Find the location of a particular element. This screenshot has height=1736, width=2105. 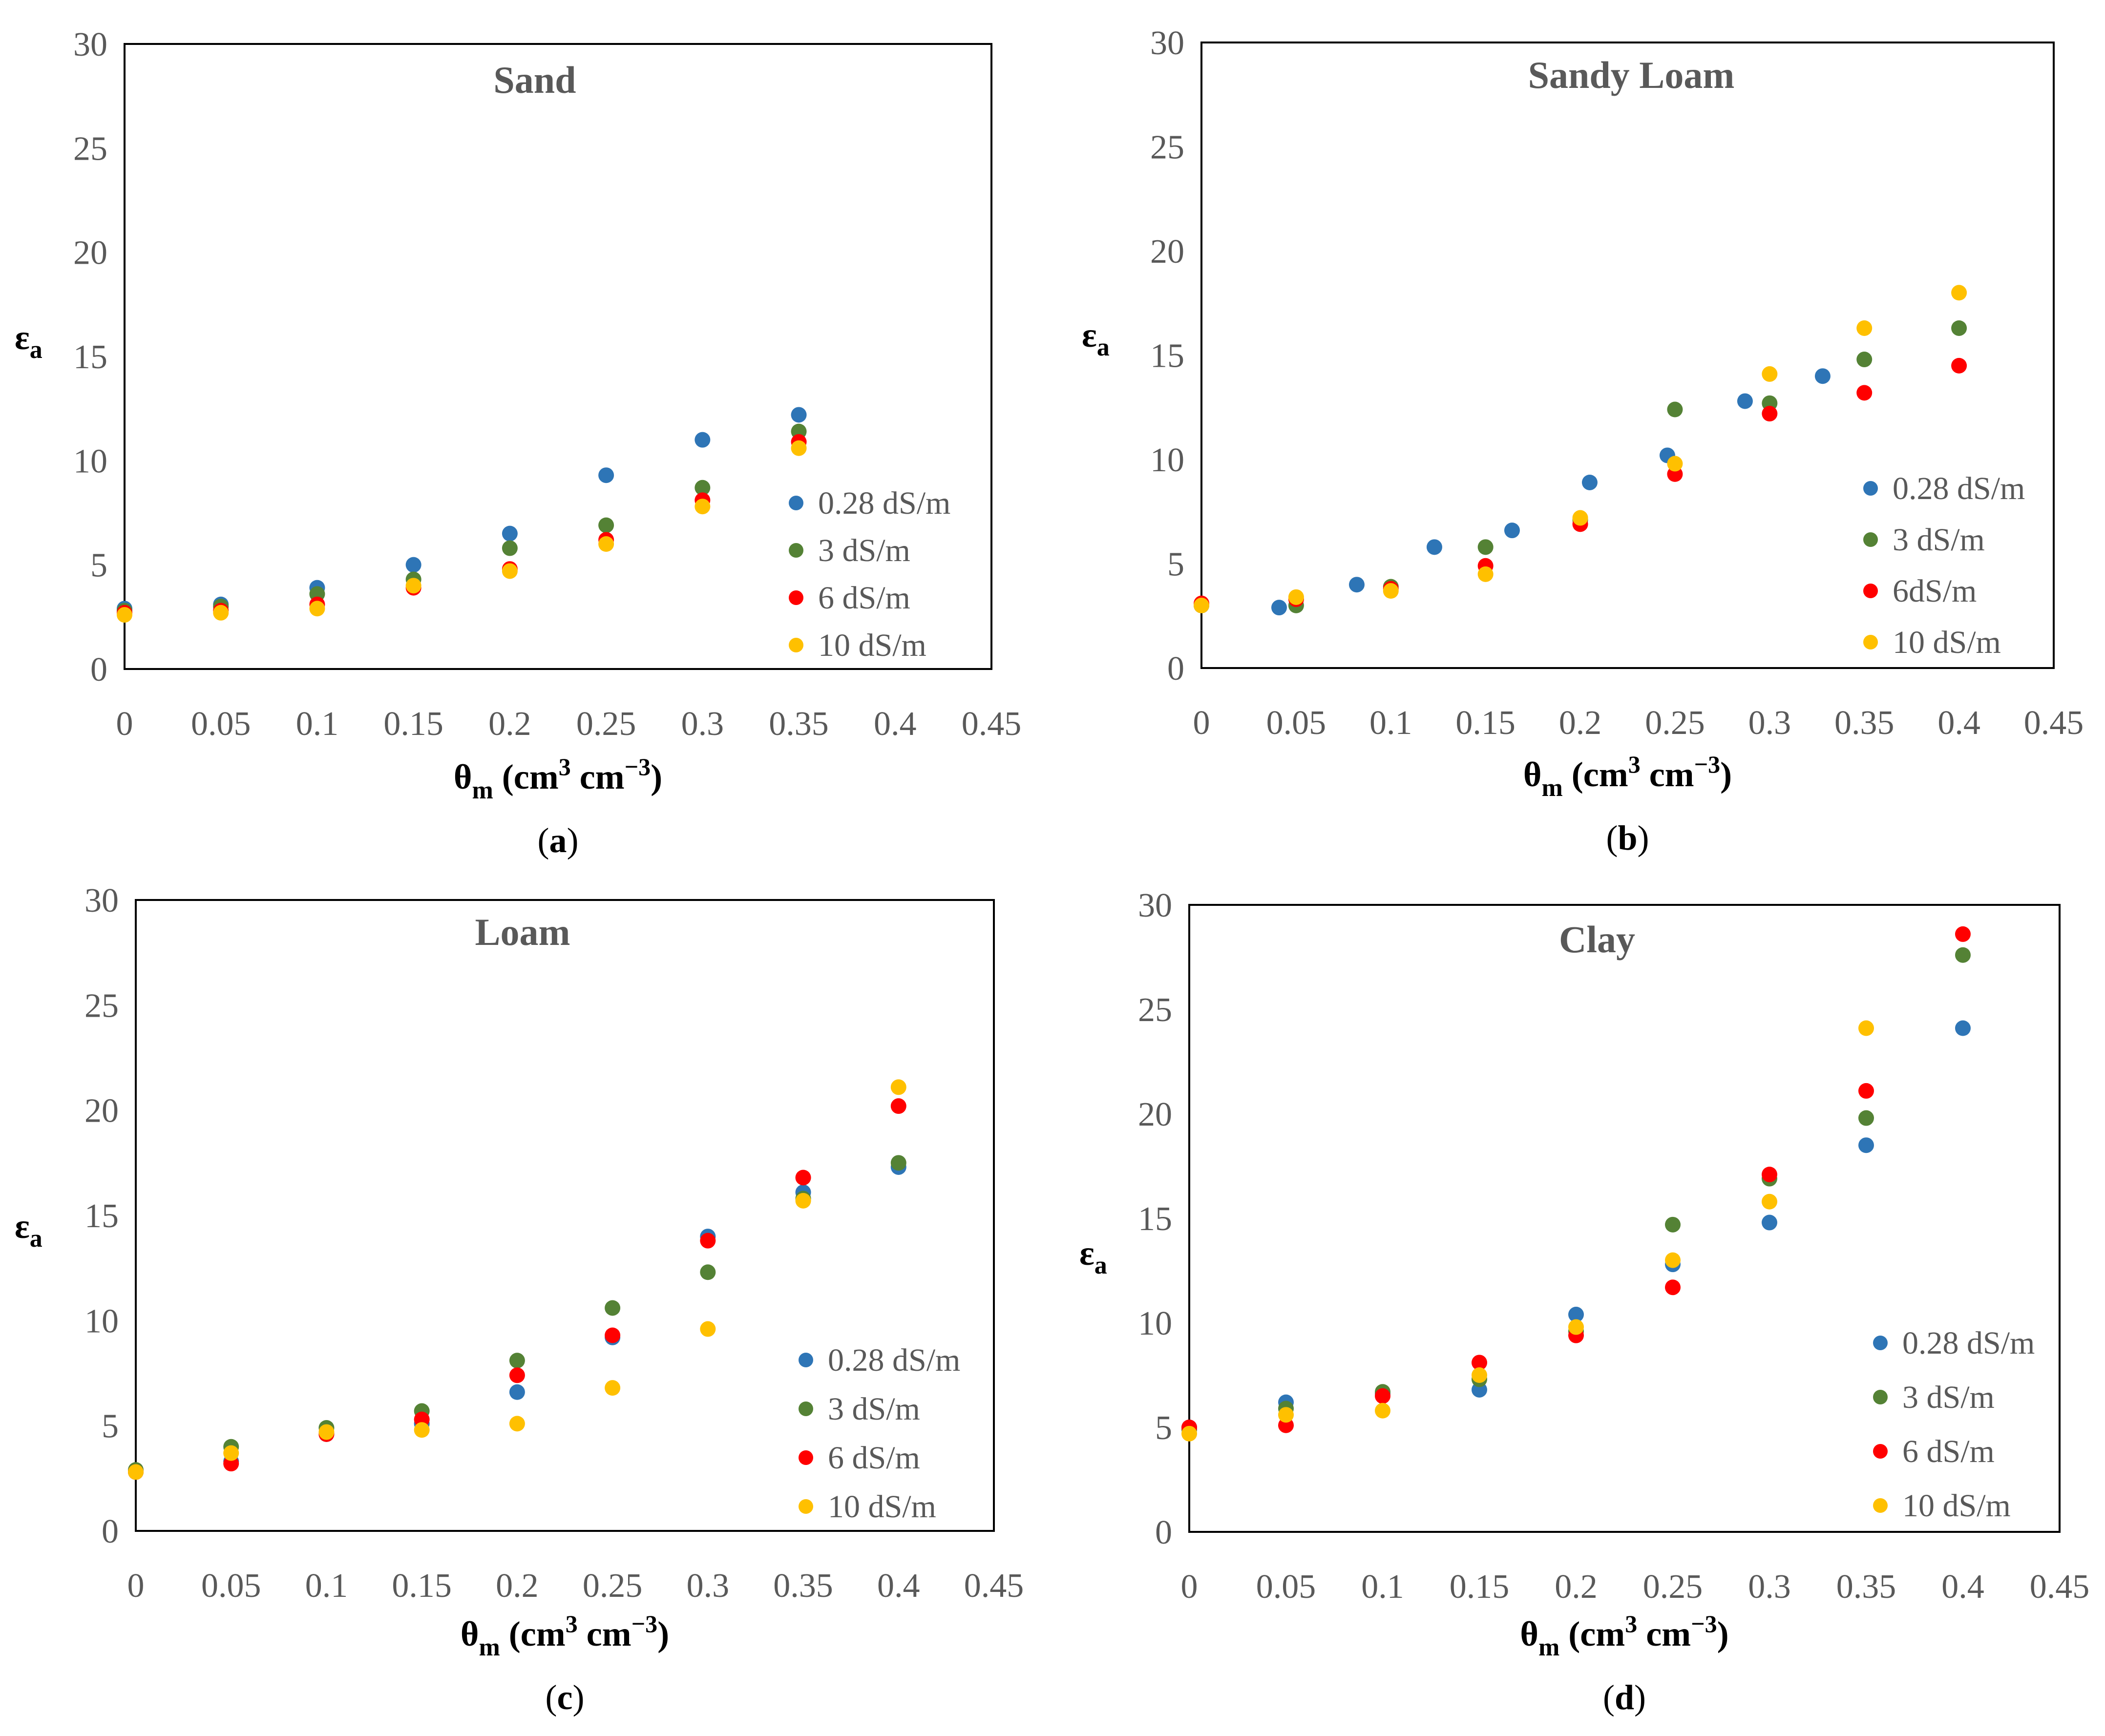

legend-label: 6dS/m is located at coordinates (1935, 591).